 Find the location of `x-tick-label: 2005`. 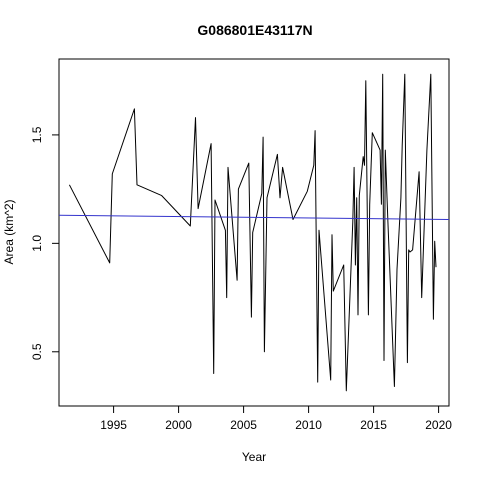

x-tick-label: 2005 is located at coordinates (243, 425).